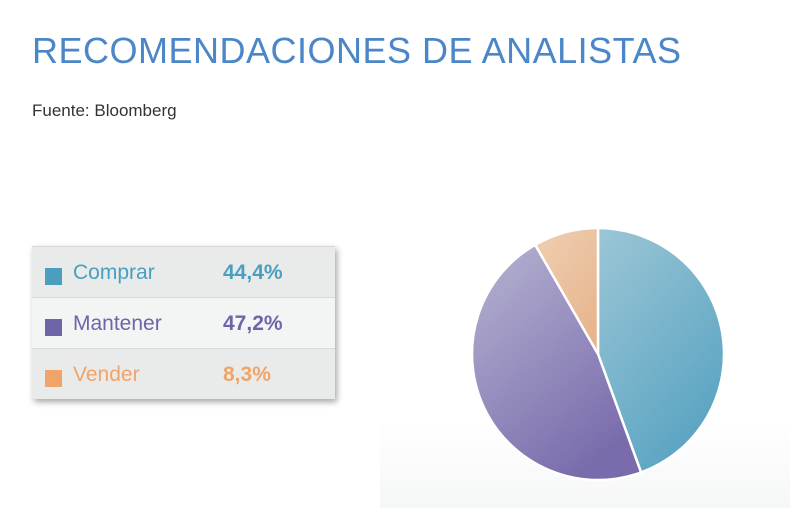 Image resolution: width=790 pixels, height=508 pixels. What do you see at coordinates (53, 327) in the screenshot?
I see `legend-swatch-mantener` at bounding box center [53, 327].